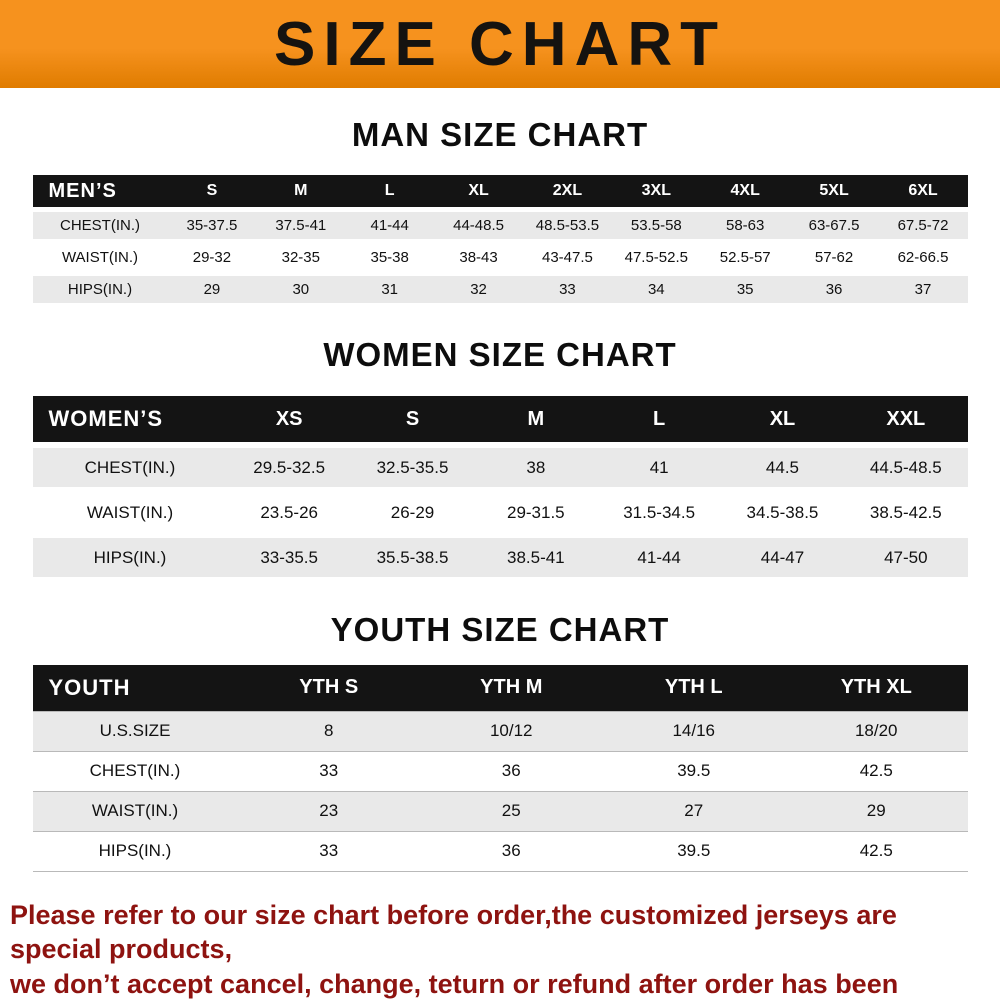 The height and width of the screenshot is (1000, 1000). Describe the element at coordinates (906, 557) in the screenshot. I see `table-cell: 47-50` at that location.